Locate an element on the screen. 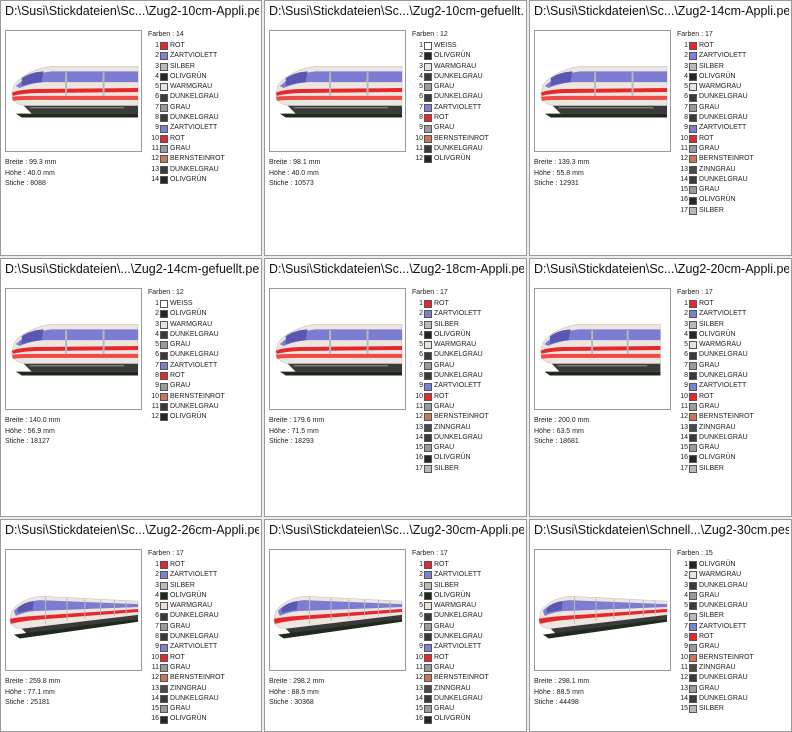  thread-color-row: 12 OLIVGRÜN is located at coordinates (204, 417).